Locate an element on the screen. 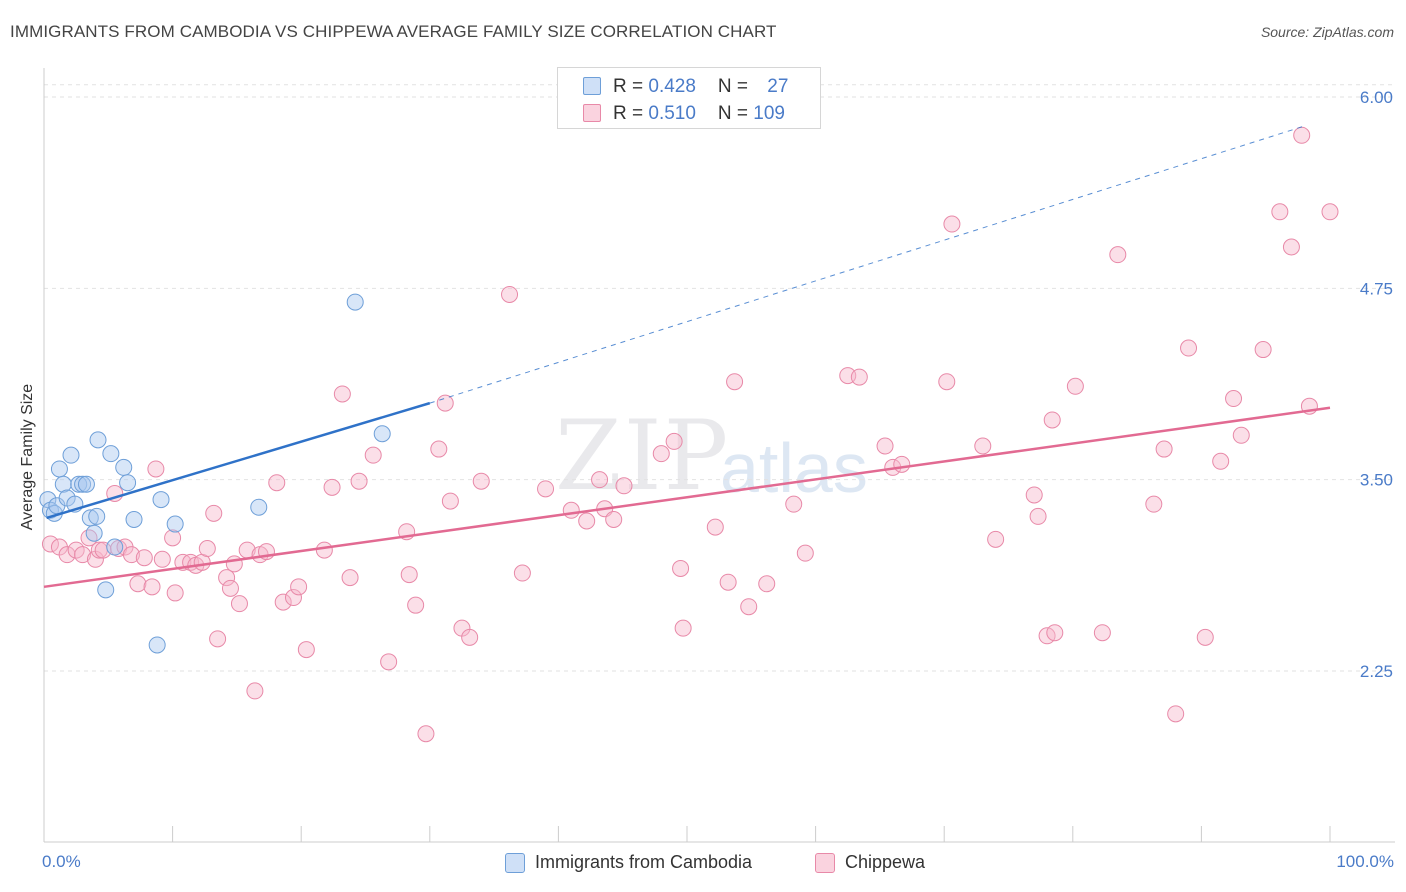 This screenshot has height=892, width=1406. y-tick-label: 3.50 is located at coordinates (1376, 480).